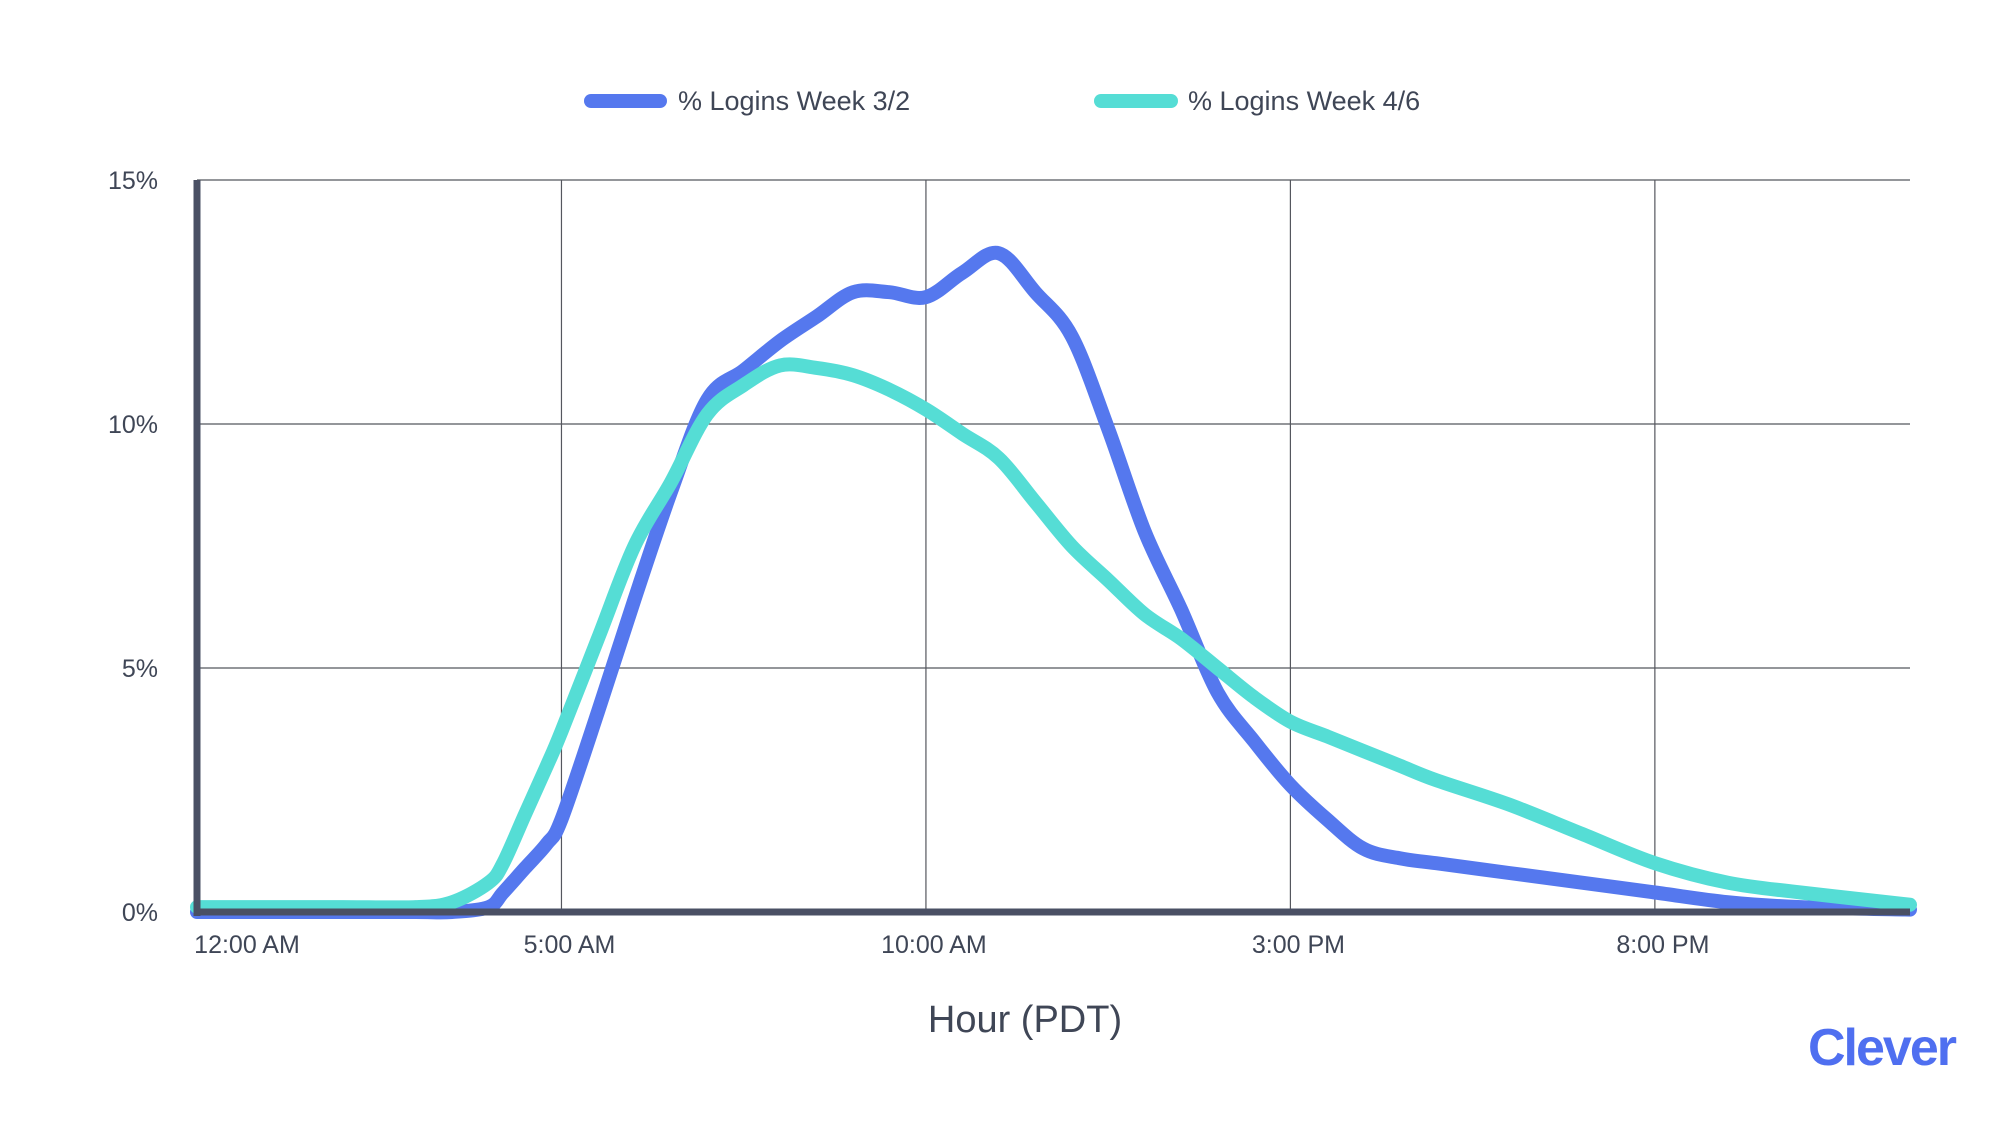 This screenshot has height=1125, width=2000. Describe the element at coordinates (570, 945) in the screenshot. I see `x-tick-label: 5:00 AM` at that location.